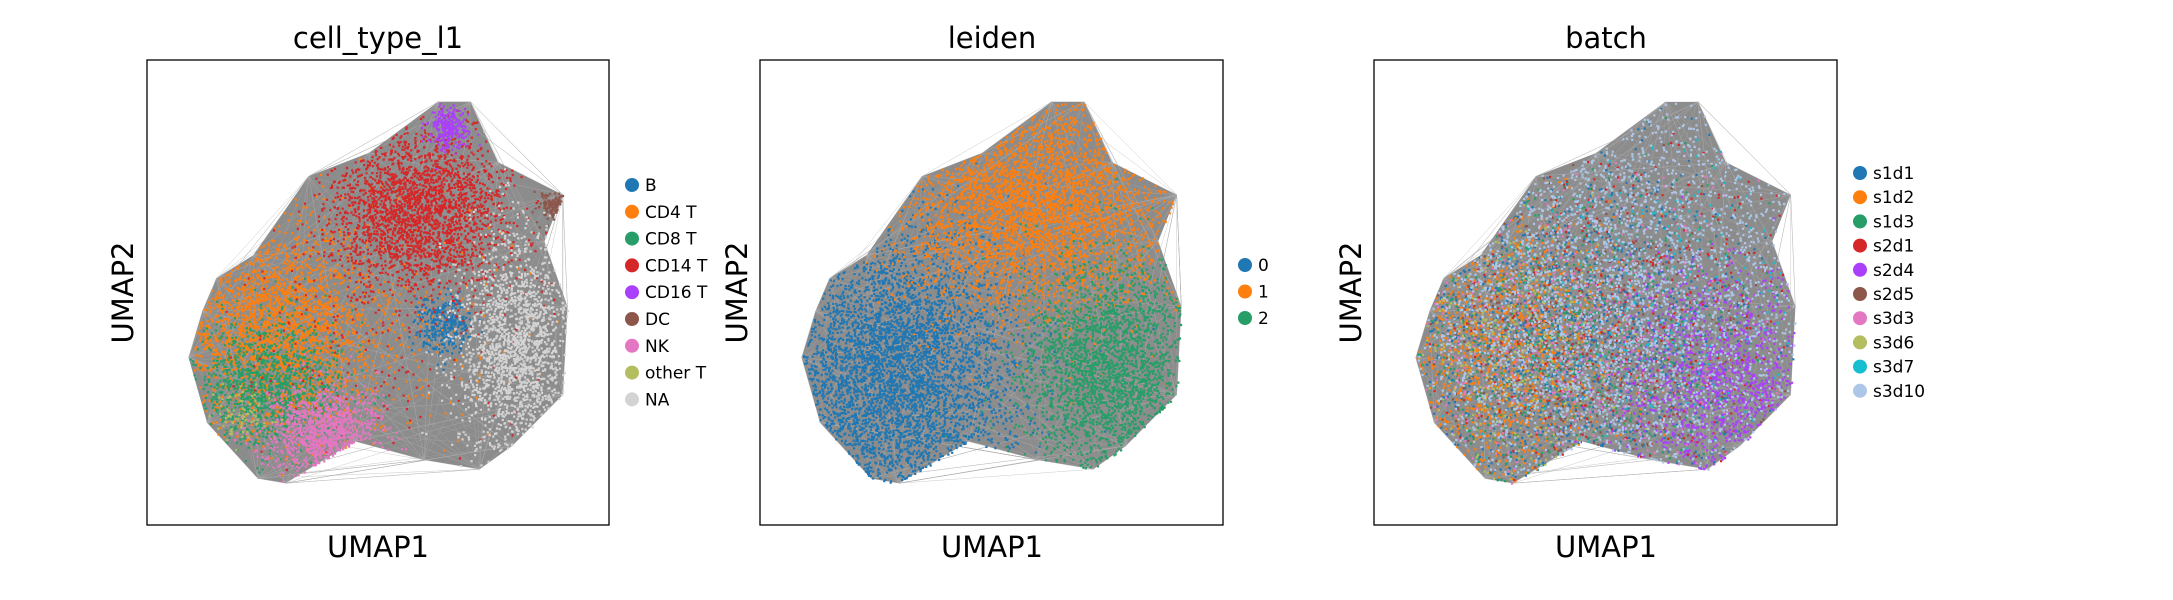 The width and height of the screenshot is (2173, 600). Describe the element at coordinates (1893, 198) in the screenshot. I see `legend-label: s1d2` at that location.